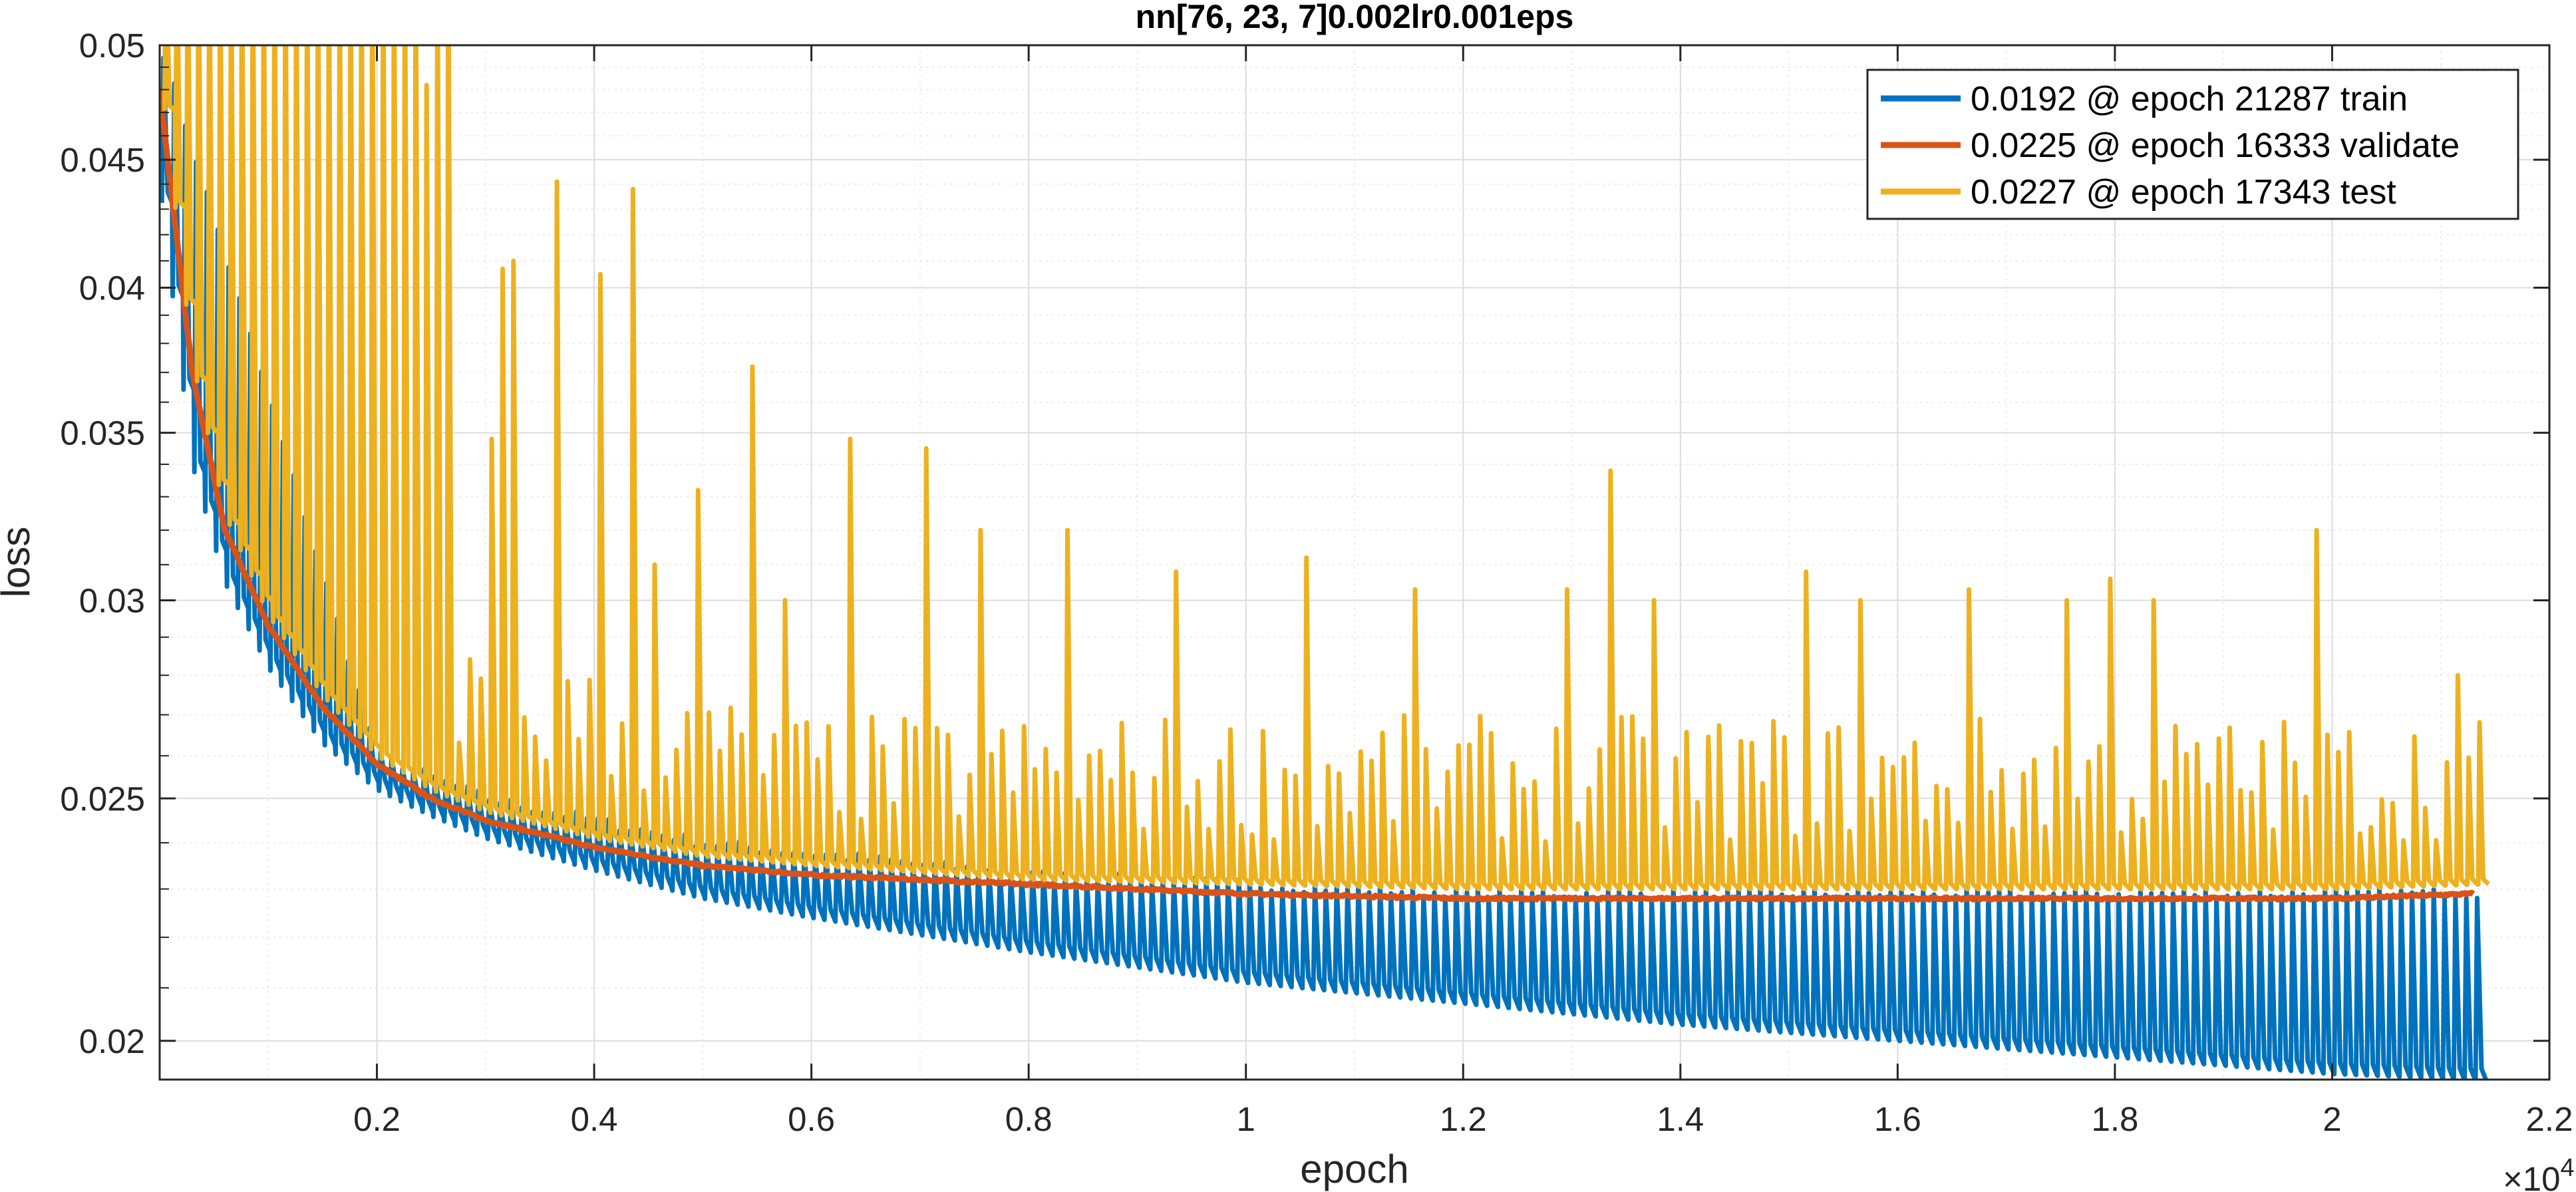  What do you see at coordinates (1028, 1119) in the screenshot?
I see `x-tick-label: 0.8` at bounding box center [1028, 1119].